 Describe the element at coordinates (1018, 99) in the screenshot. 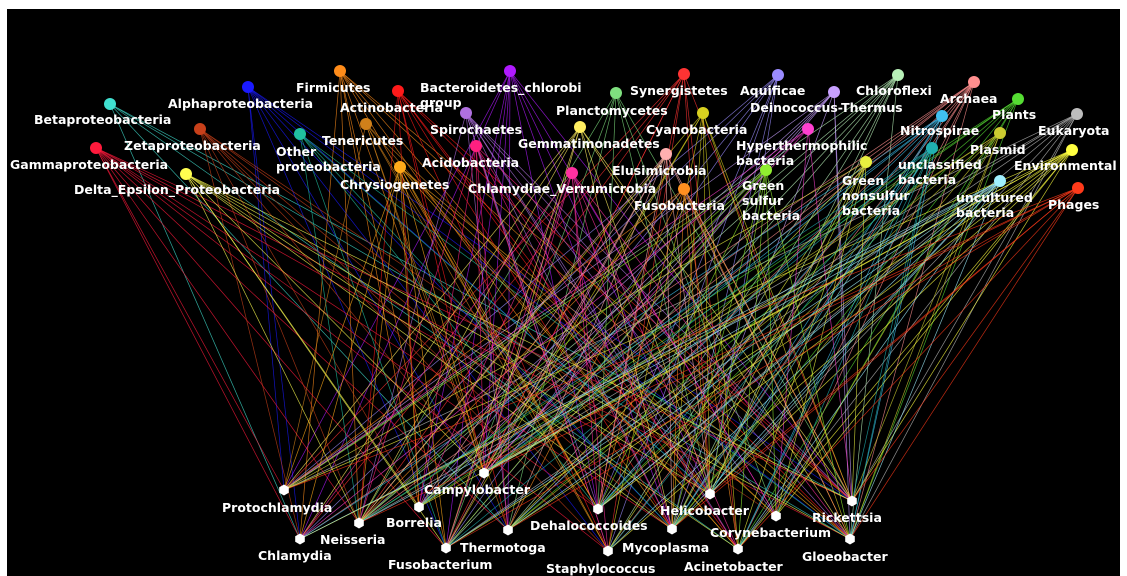

I see `node-plants` at that location.